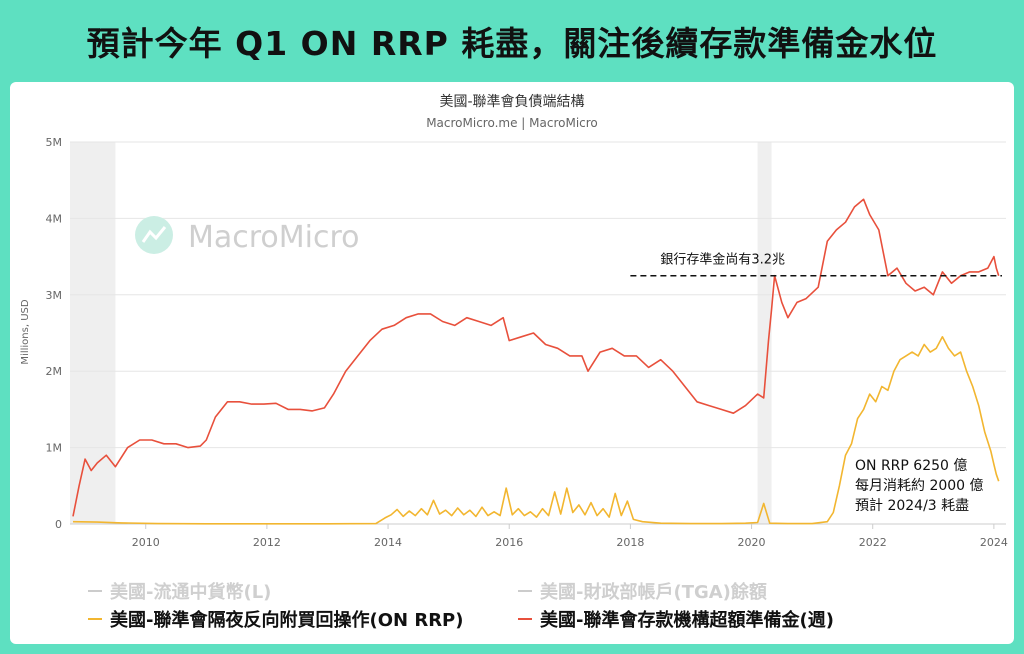 The height and width of the screenshot is (654, 1024). I want to click on x-tick-label-6: 2022, so click(873, 542).